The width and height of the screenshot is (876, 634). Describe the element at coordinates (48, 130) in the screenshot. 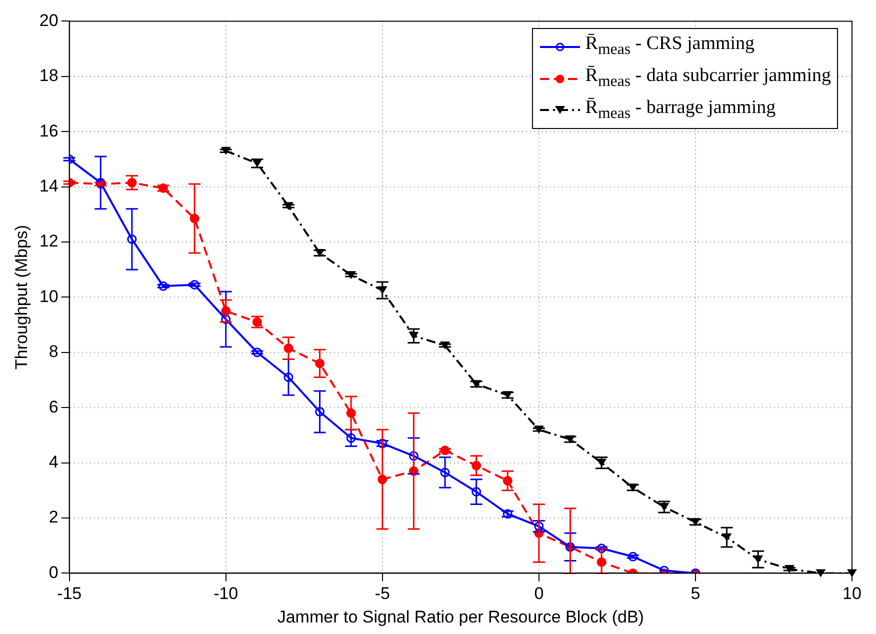

I see `y-tick-label: 16` at that location.